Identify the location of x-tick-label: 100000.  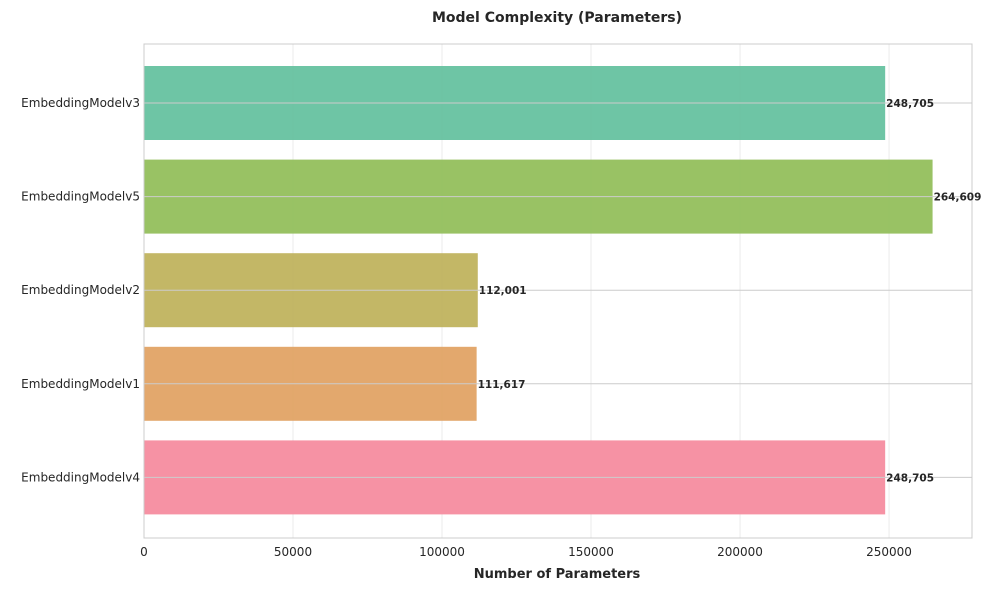
(442, 552).